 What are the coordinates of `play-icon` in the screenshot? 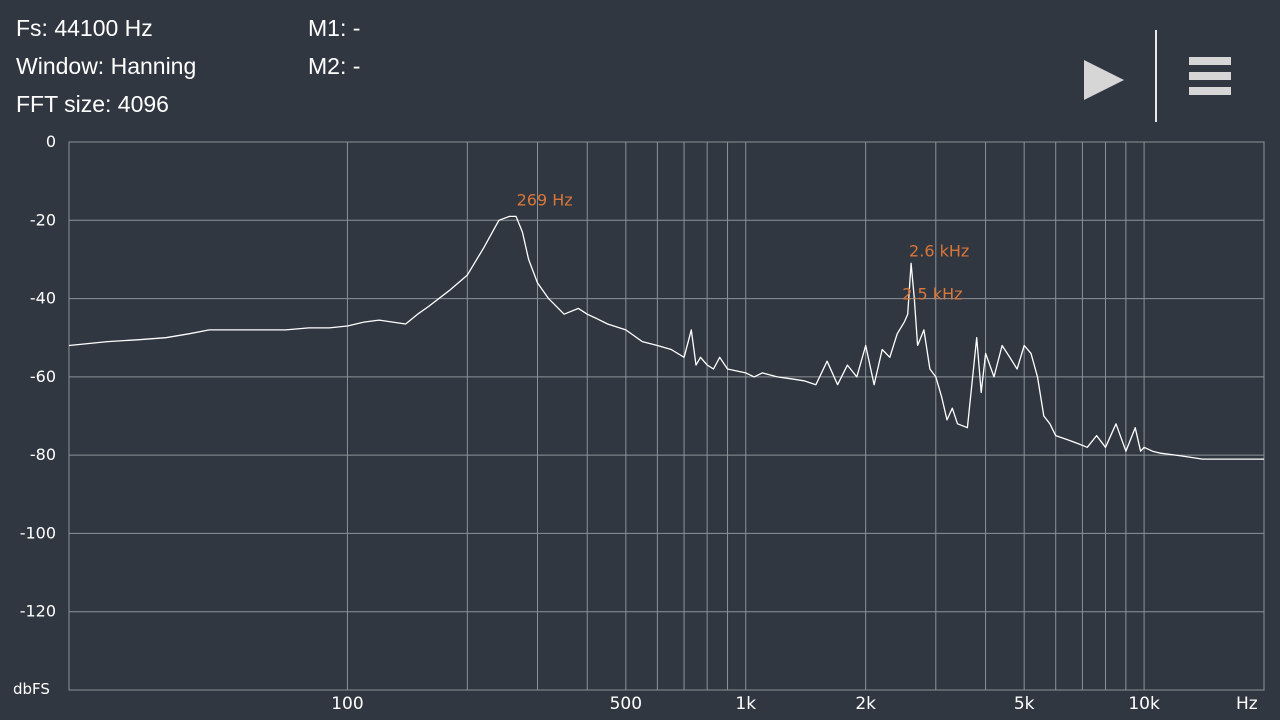 It's located at (1104, 80).